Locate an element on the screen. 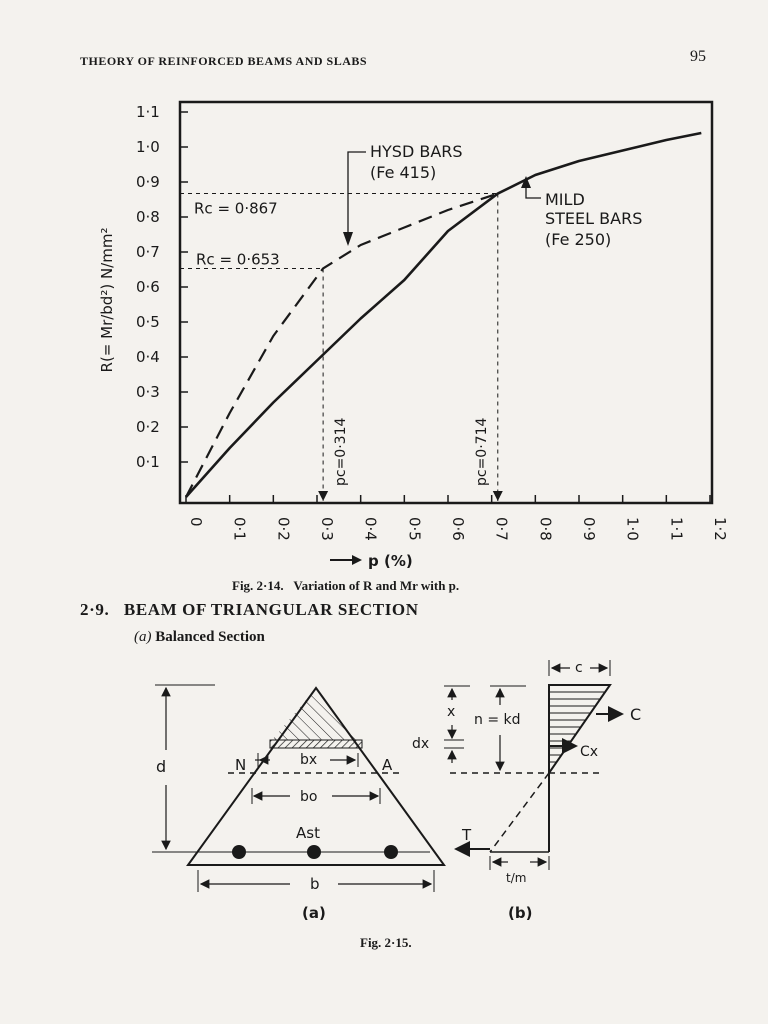  pc-label-1: pc=0·314 is located at coordinates (341, 452).